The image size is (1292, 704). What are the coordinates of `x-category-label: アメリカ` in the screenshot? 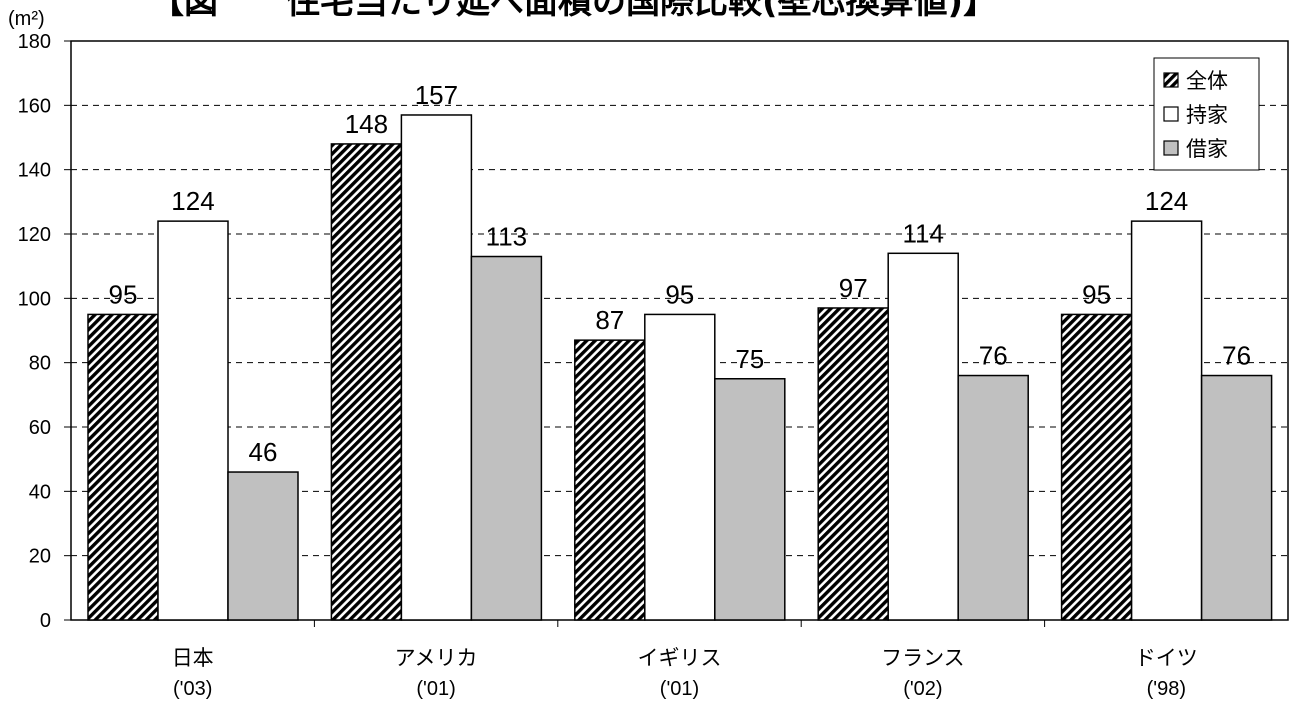 It's located at (436, 658).